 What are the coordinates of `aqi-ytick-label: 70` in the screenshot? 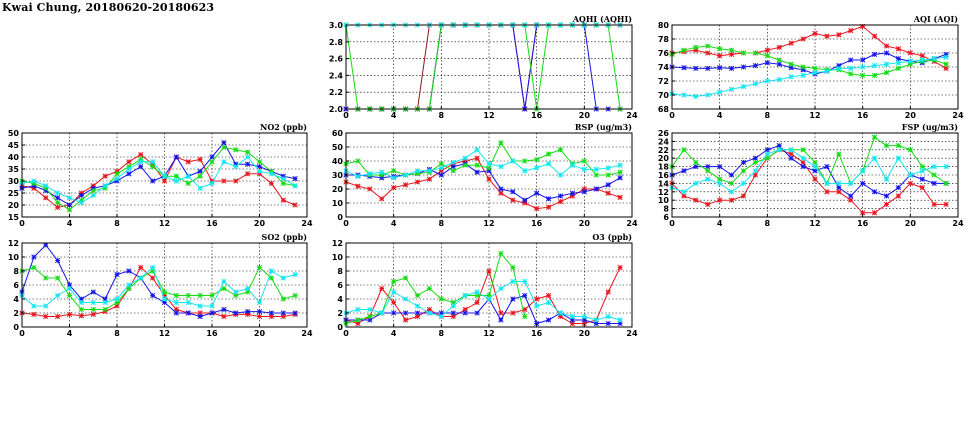 It's located at (664, 95).